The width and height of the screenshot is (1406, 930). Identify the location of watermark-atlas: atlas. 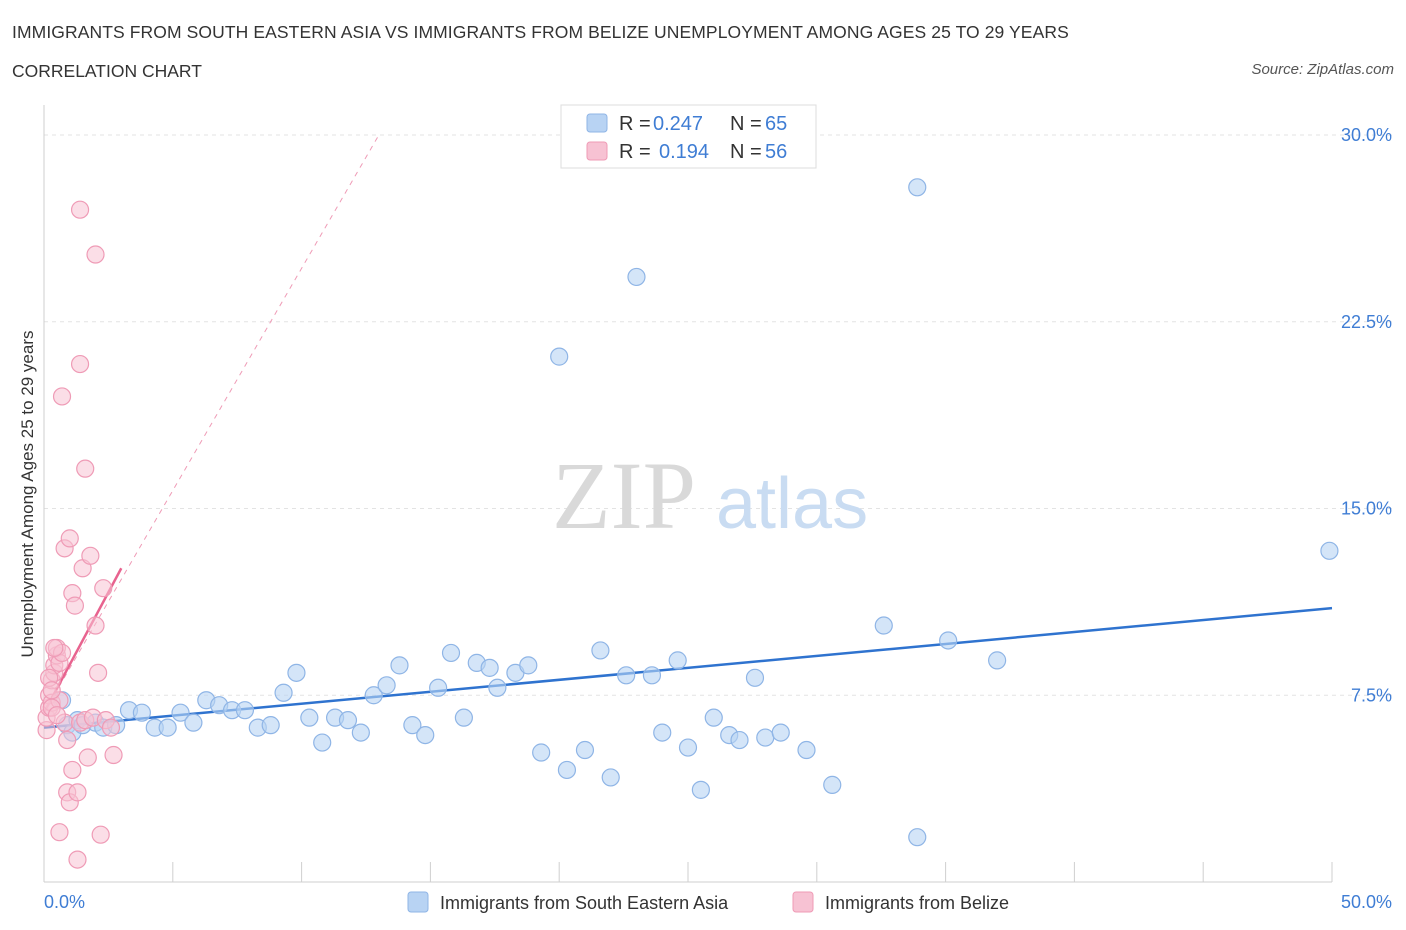
(792, 504).